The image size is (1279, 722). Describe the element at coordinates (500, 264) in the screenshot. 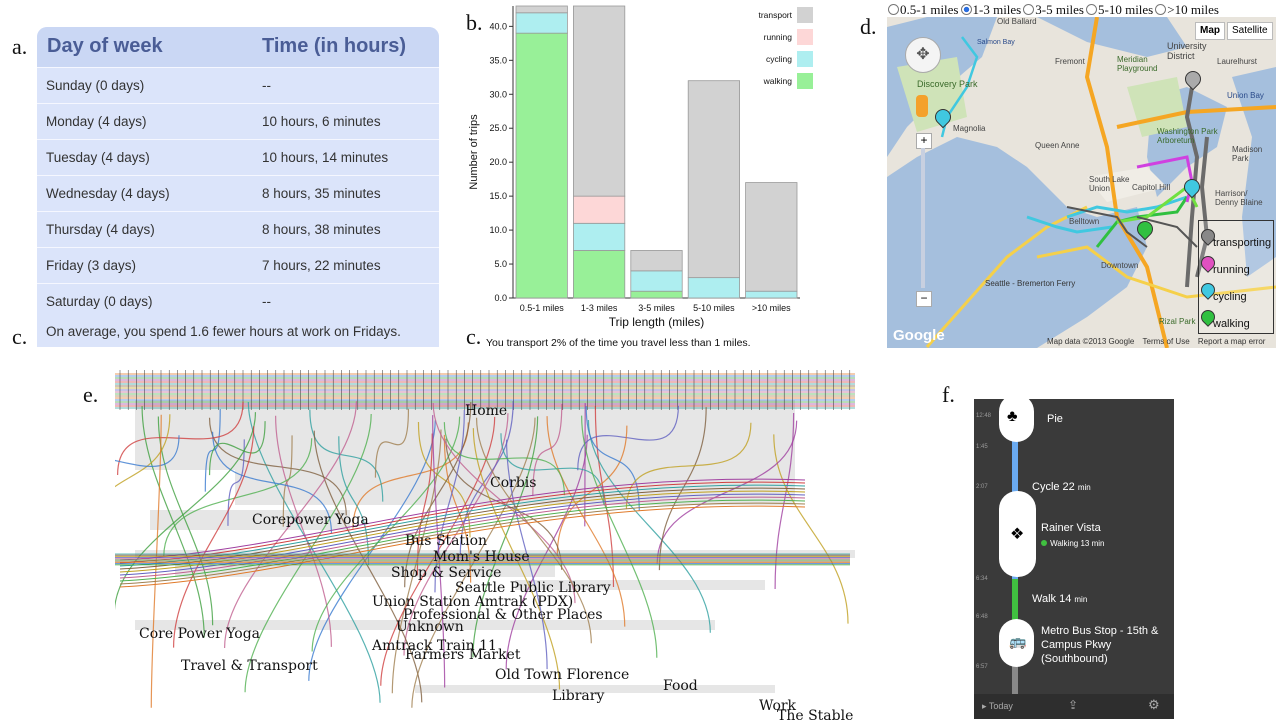

I see `y-tick-label: 5.0` at that location.